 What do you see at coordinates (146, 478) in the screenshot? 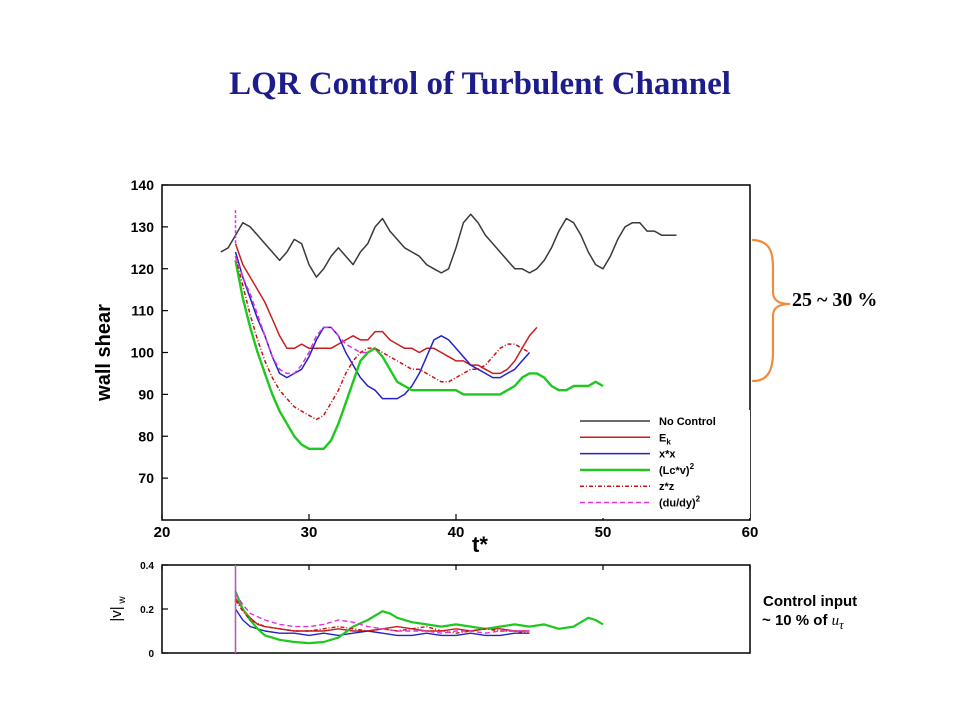
I see `y-tick-label: 70` at bounding box center [146, 478].